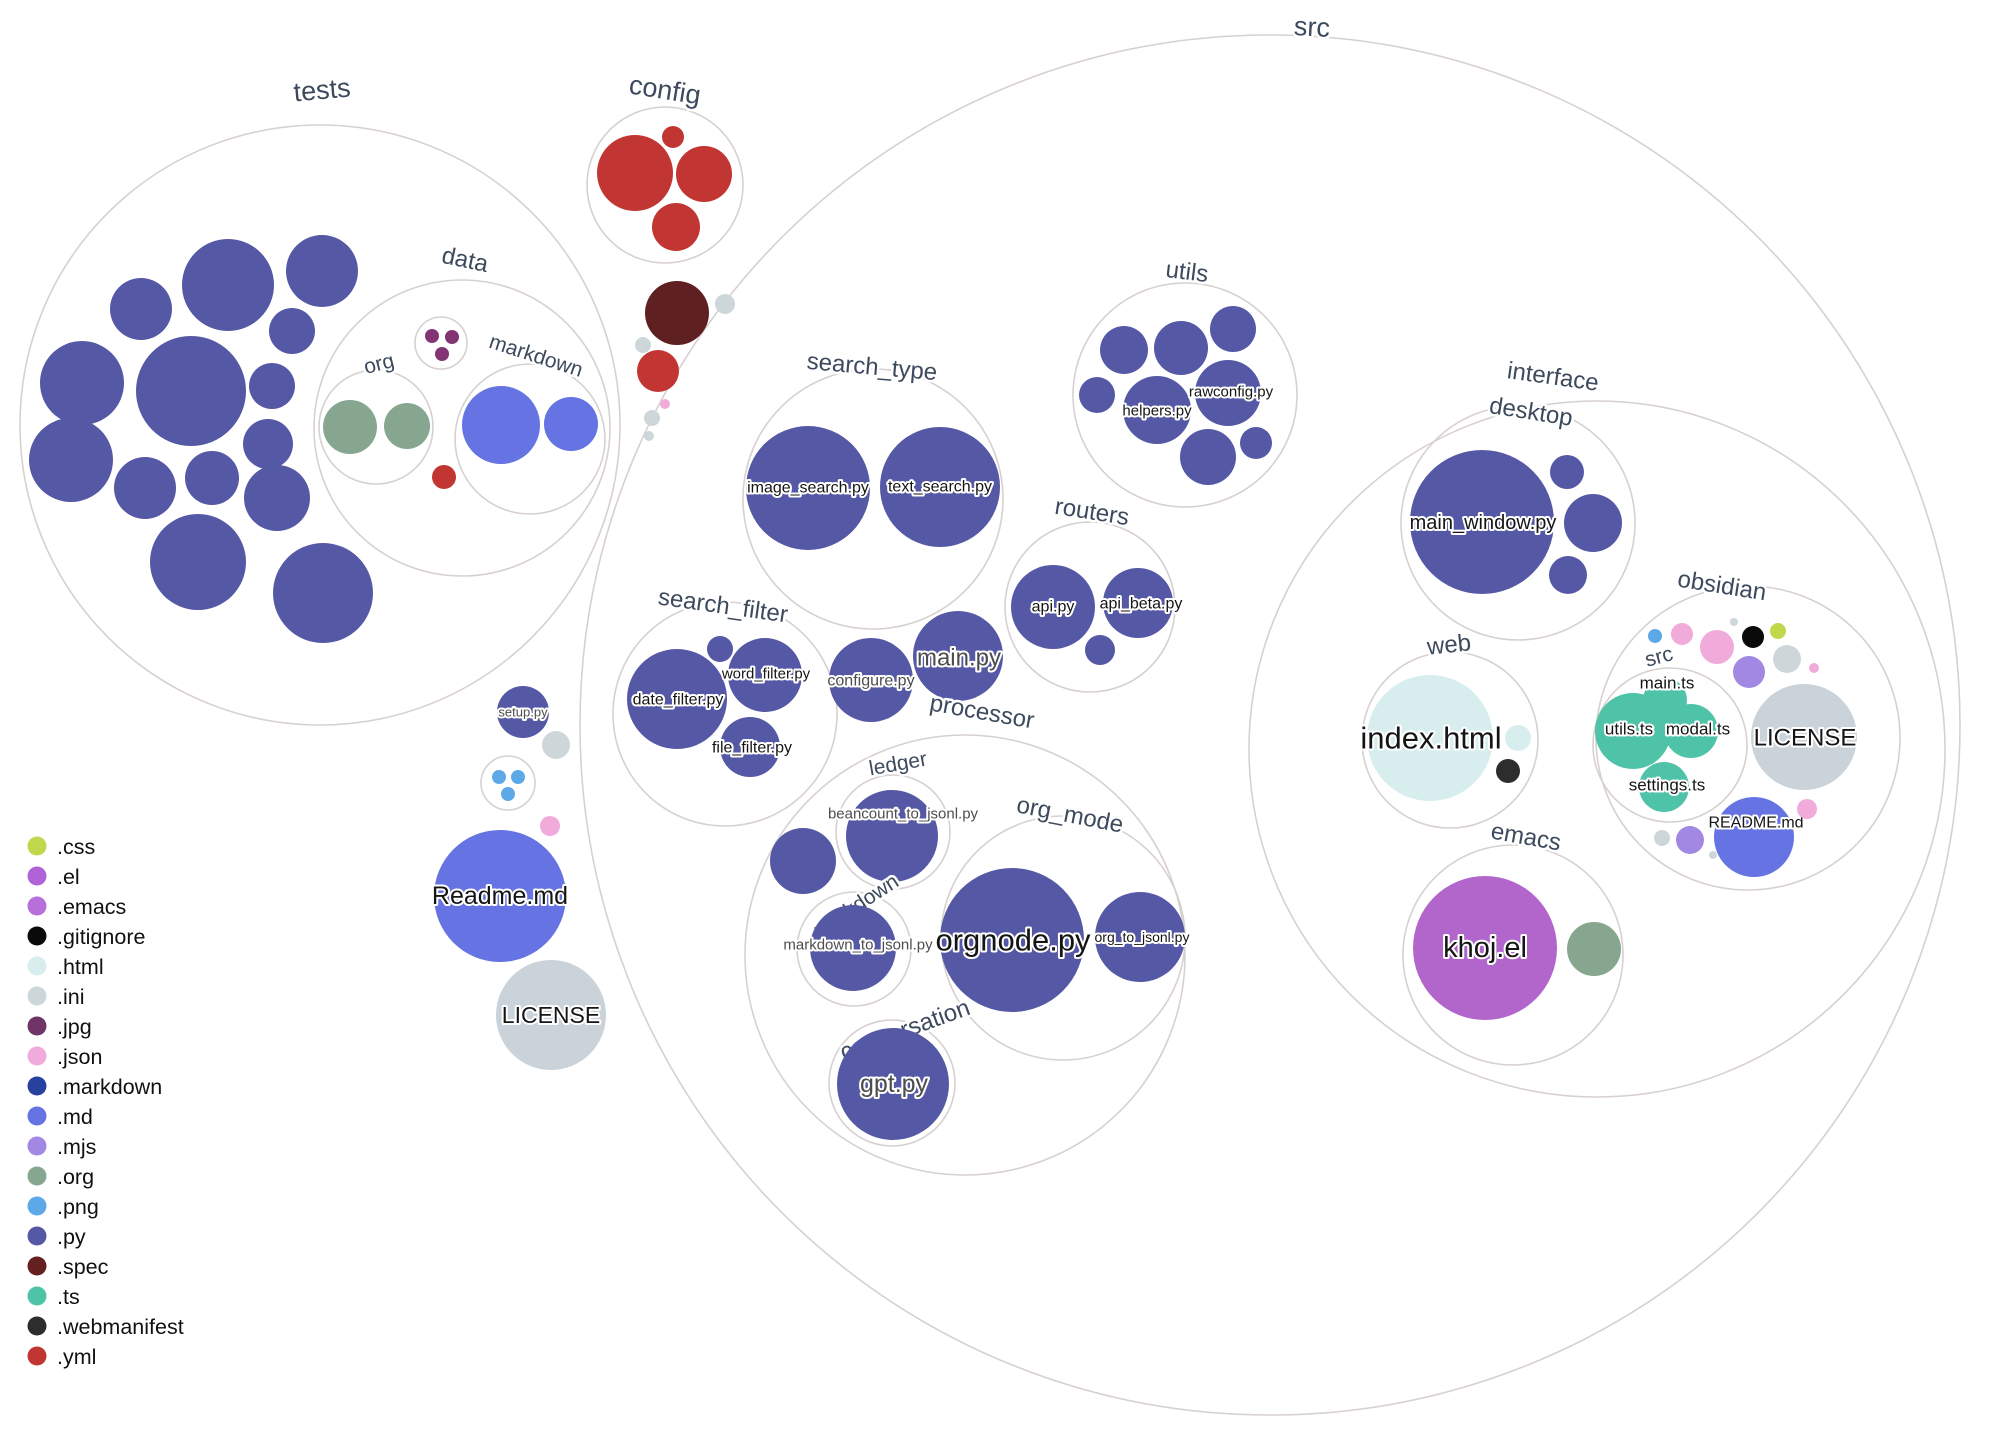 Image resolution: width=1995 pixels, height=1456 pixels. What do you see at coordinates (1062, 925) in the screenshot?
I see `org-mode-folder-group: org_mode orgnode.py org_to_jsonl.py` at bounding box center [1062, 925].